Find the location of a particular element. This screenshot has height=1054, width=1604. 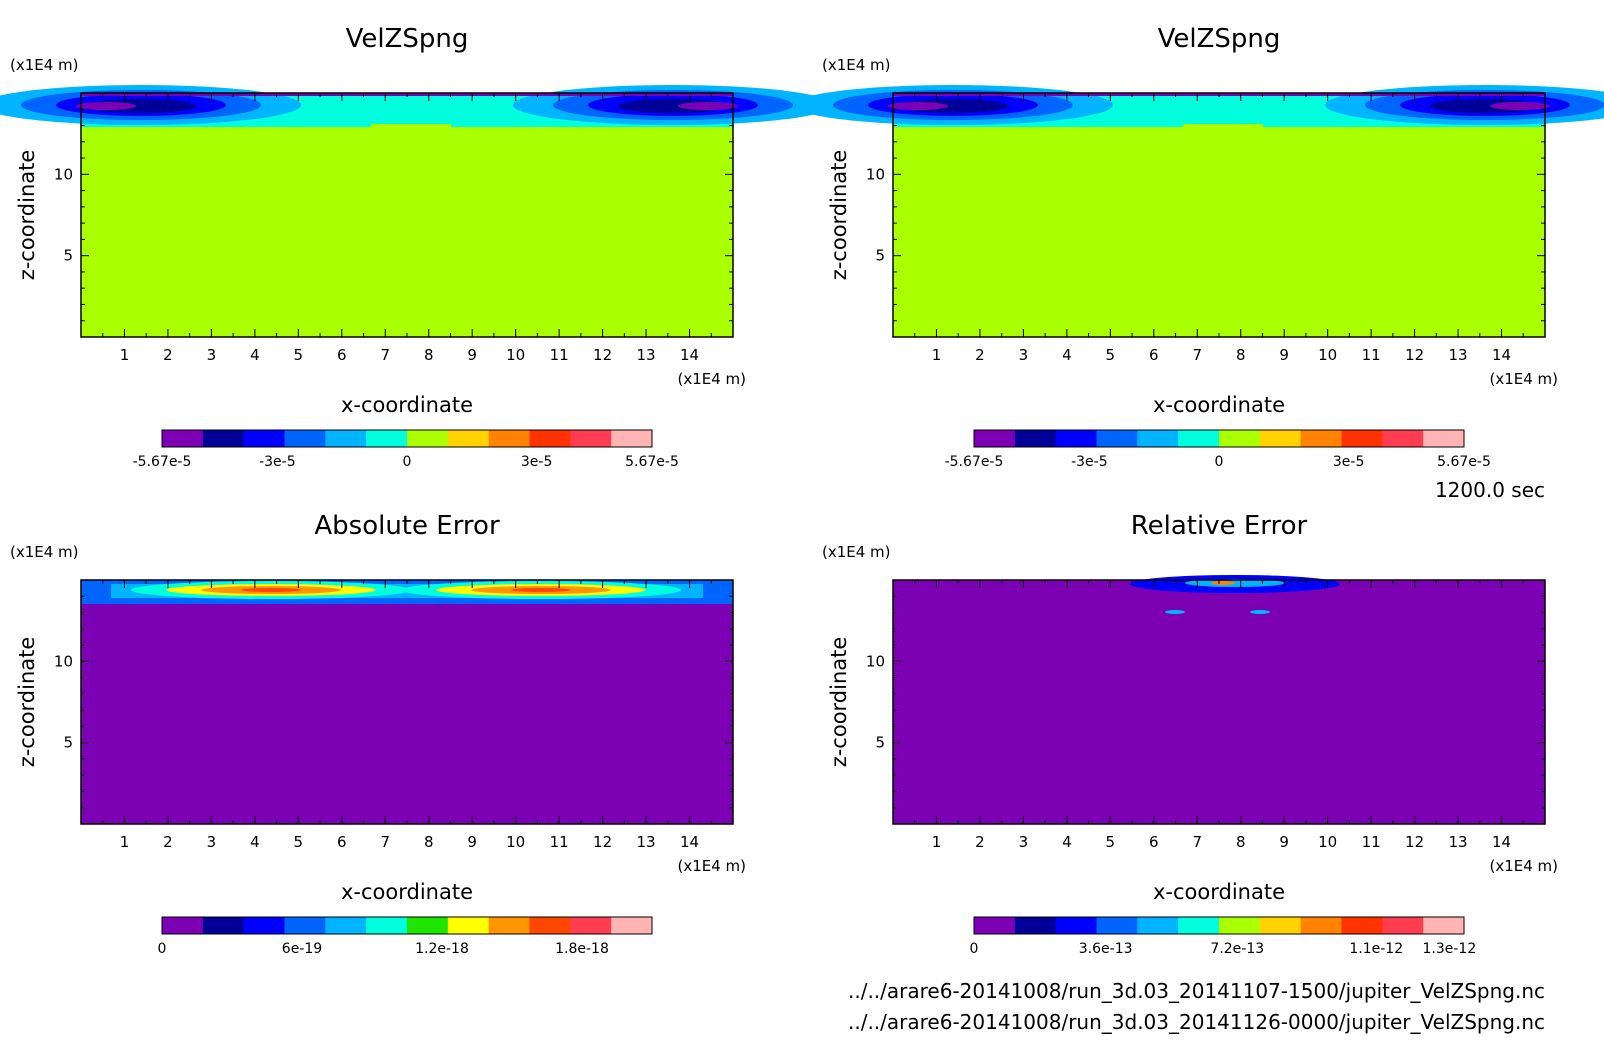

colorbar-label: -5.67e-5 is located at coordinates (974, 462).